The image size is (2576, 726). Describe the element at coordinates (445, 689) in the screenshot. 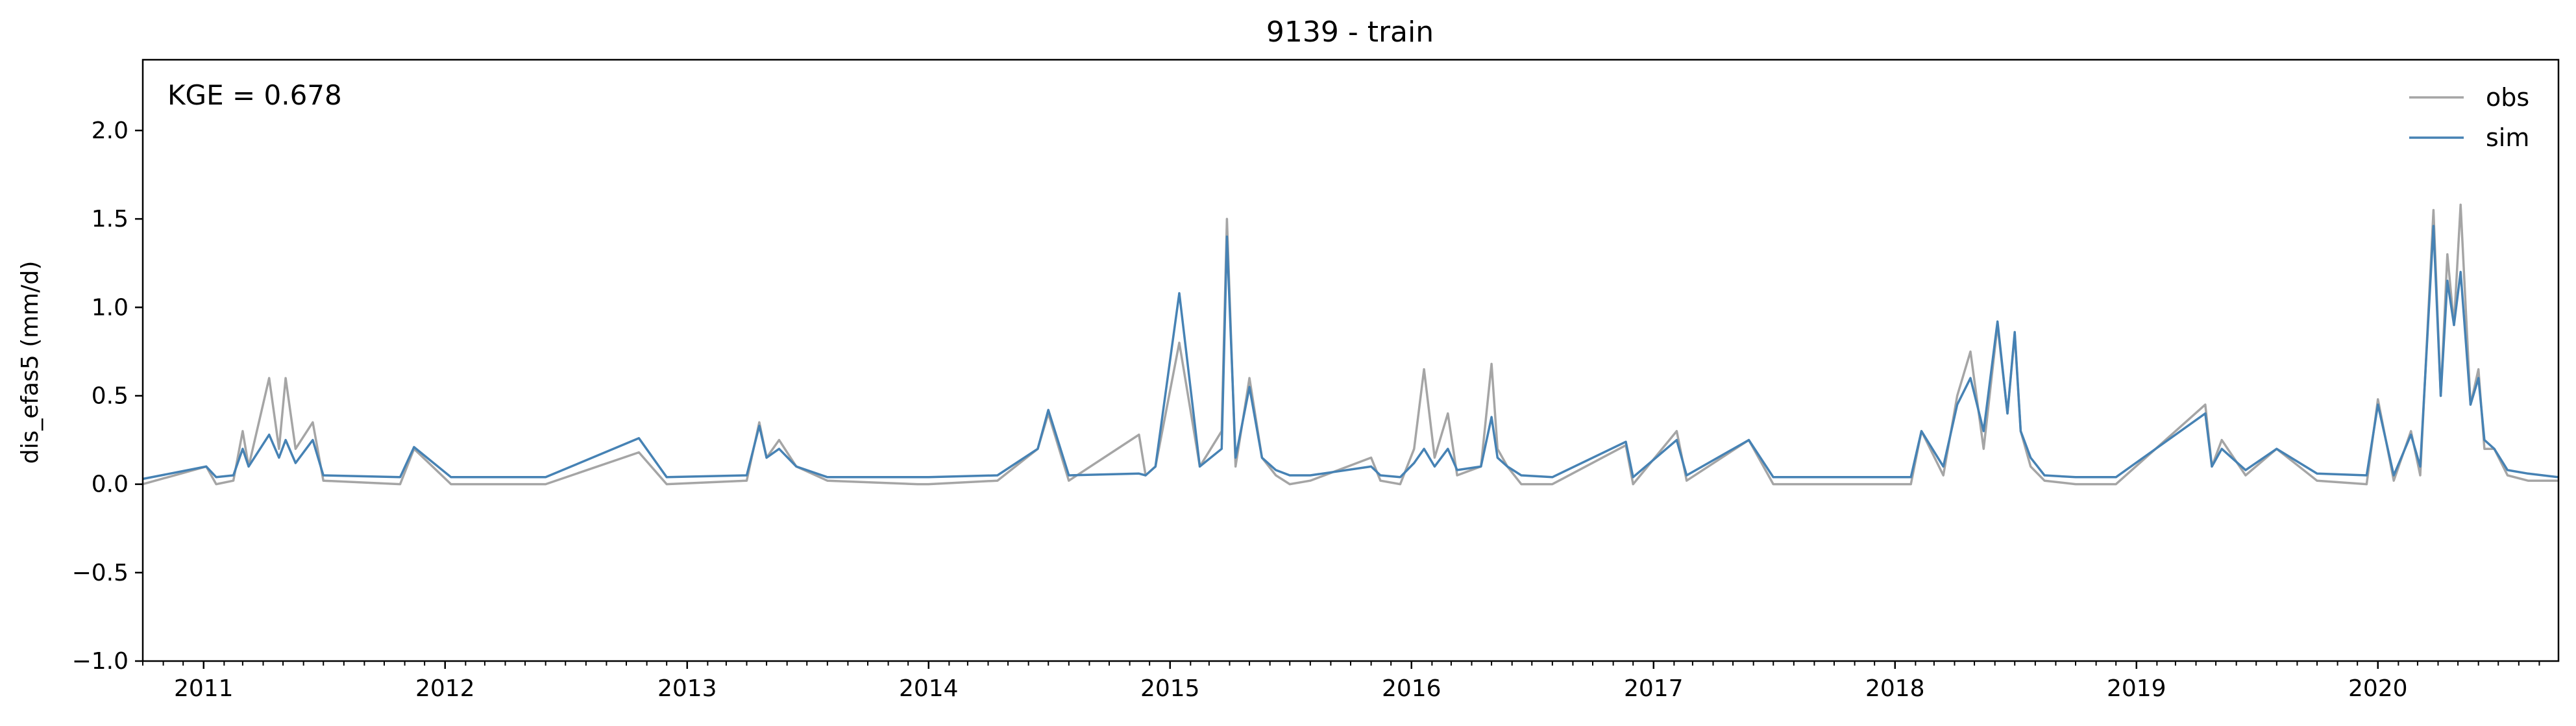

I see `x-tick-label: 2012` at that location.